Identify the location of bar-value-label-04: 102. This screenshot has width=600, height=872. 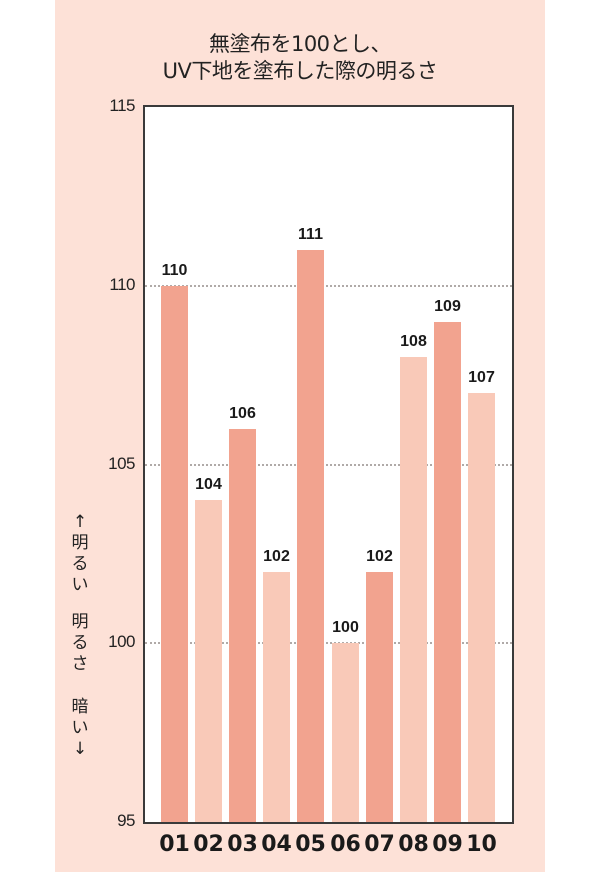
(276, 556).